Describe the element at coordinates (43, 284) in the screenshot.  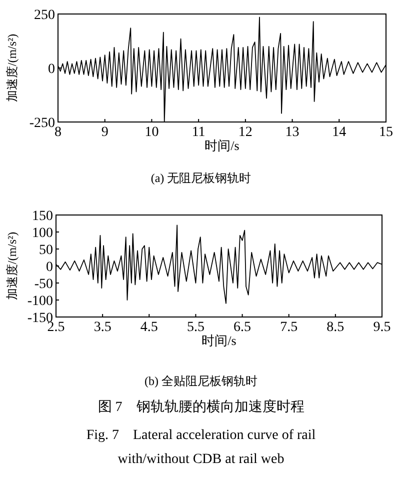
I see `y-tick-label: -50` at that location.